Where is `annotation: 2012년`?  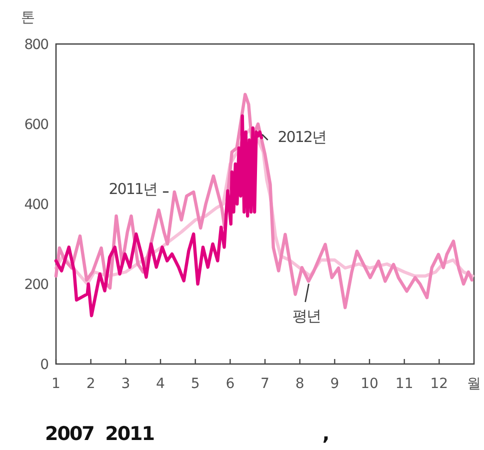
annotation: 2012년 is located at coordinates (302, 137).